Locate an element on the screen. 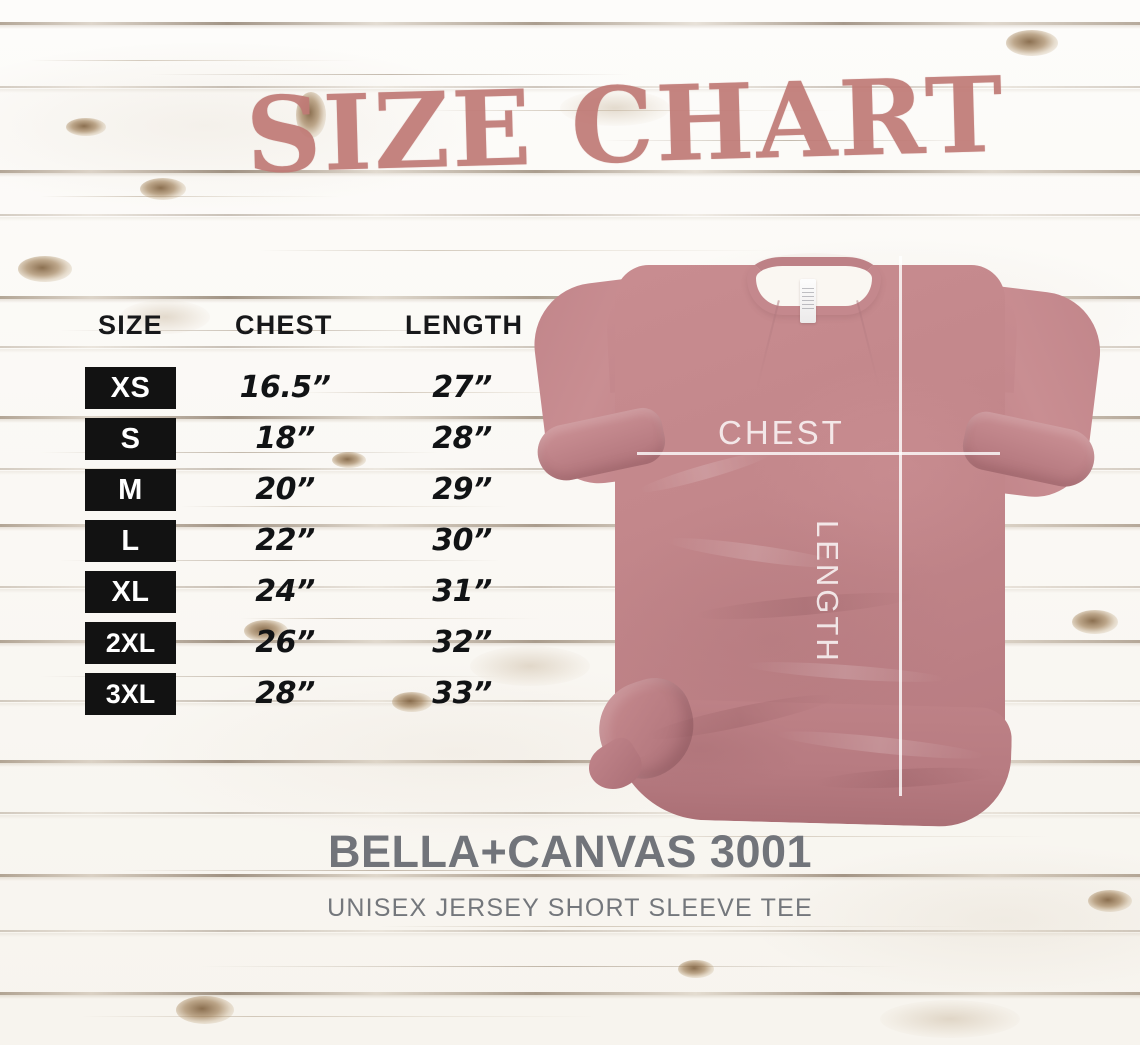 Image resolution: width=1140 pixels, height=1045 pixels. size-badge: L is located at coordinates (130, 541).